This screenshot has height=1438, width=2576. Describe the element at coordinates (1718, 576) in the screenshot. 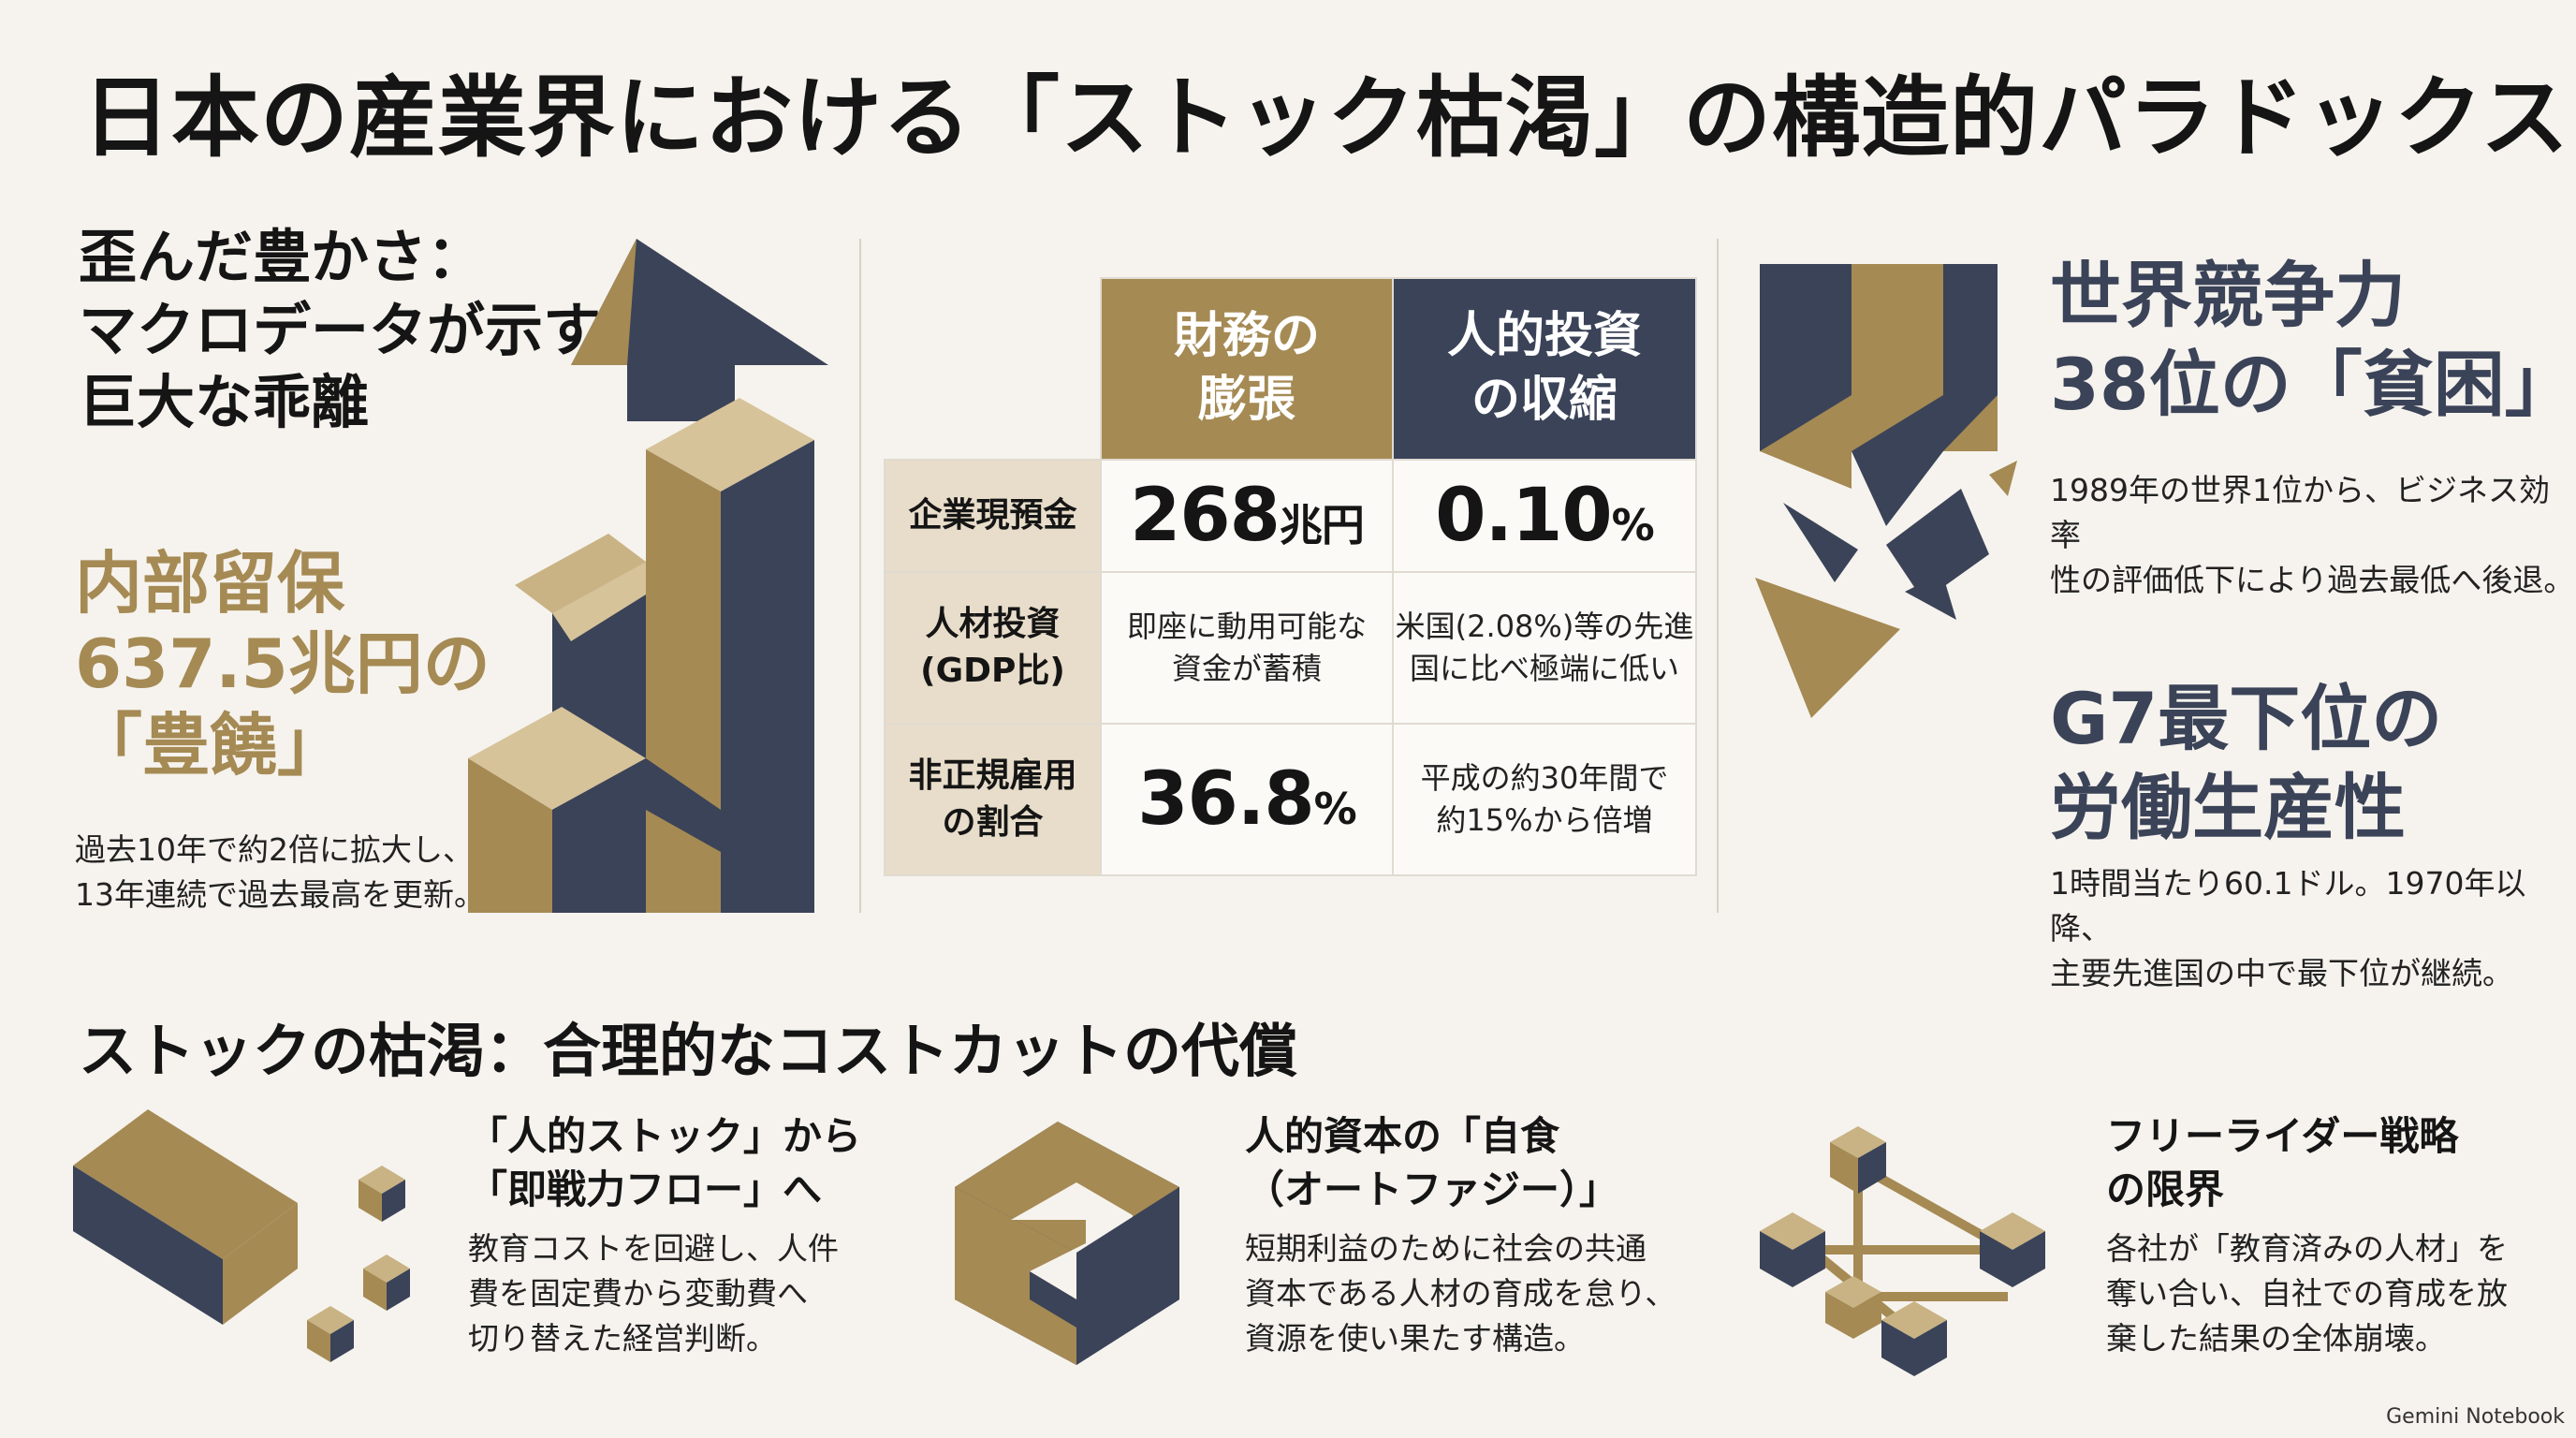

I see `divider-right` at that location.